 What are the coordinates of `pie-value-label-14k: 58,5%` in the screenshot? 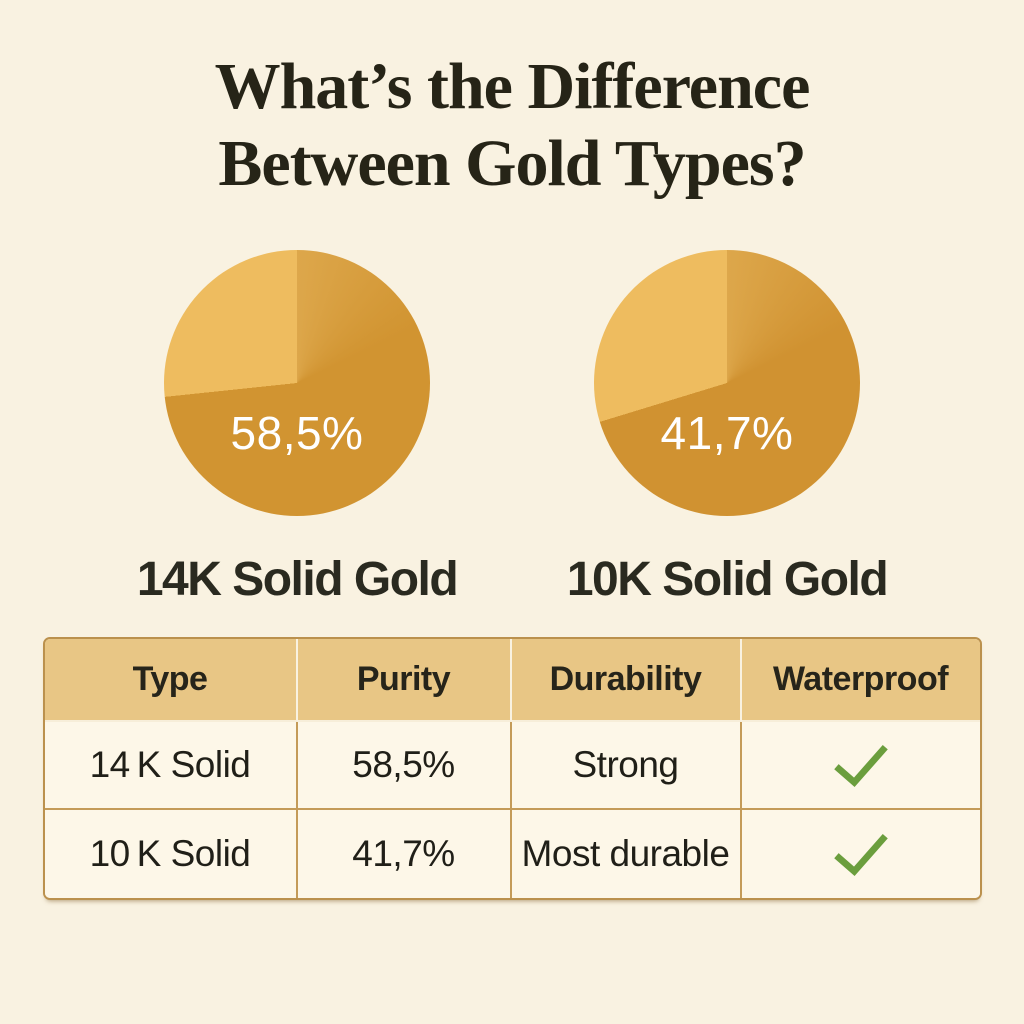 It's located at (297, 432).